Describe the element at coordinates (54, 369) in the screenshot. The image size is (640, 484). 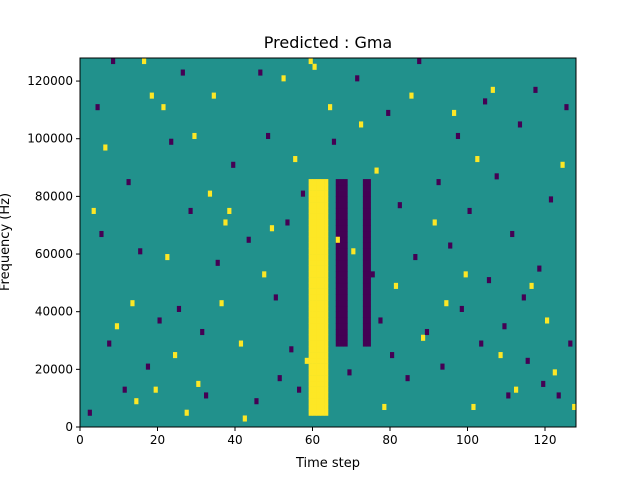
I see `y-tick-label: 20000` at that location.